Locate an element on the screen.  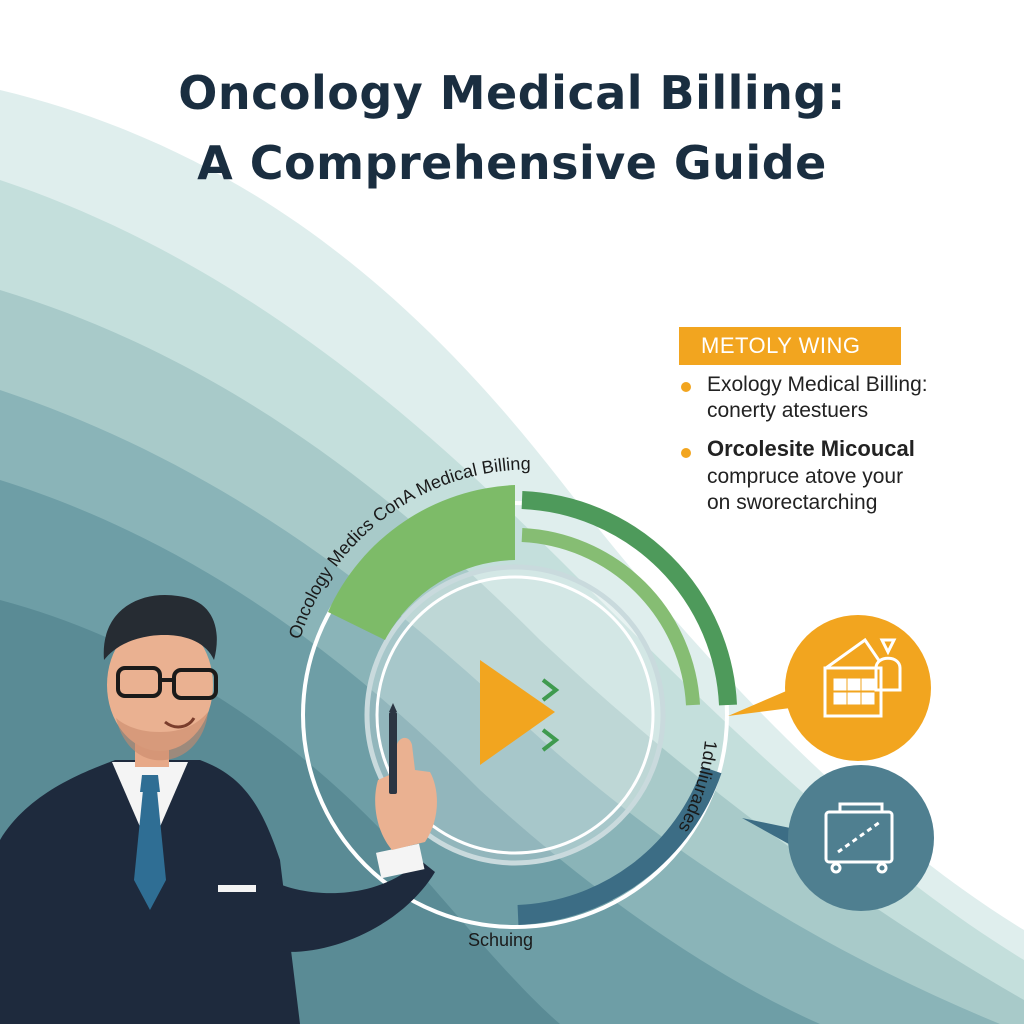
vehicle-icon is located at coordinates (859, 838).